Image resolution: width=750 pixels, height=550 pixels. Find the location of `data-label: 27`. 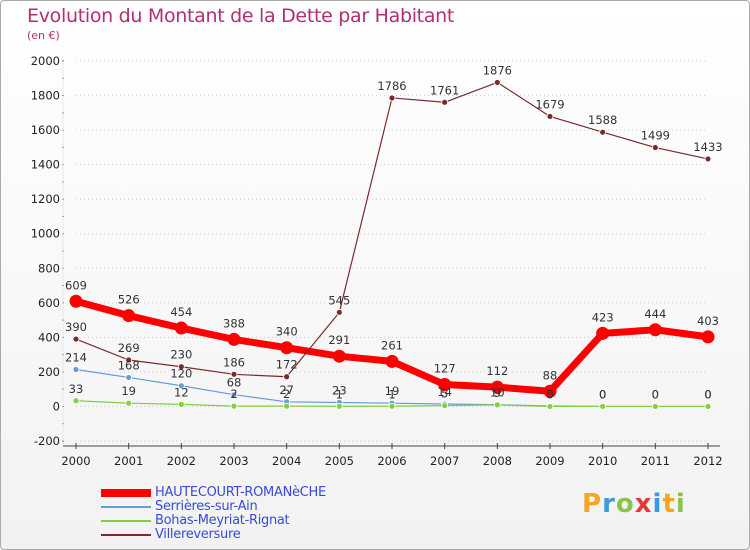

data-label: 27 is located at coordinates (286, 390).